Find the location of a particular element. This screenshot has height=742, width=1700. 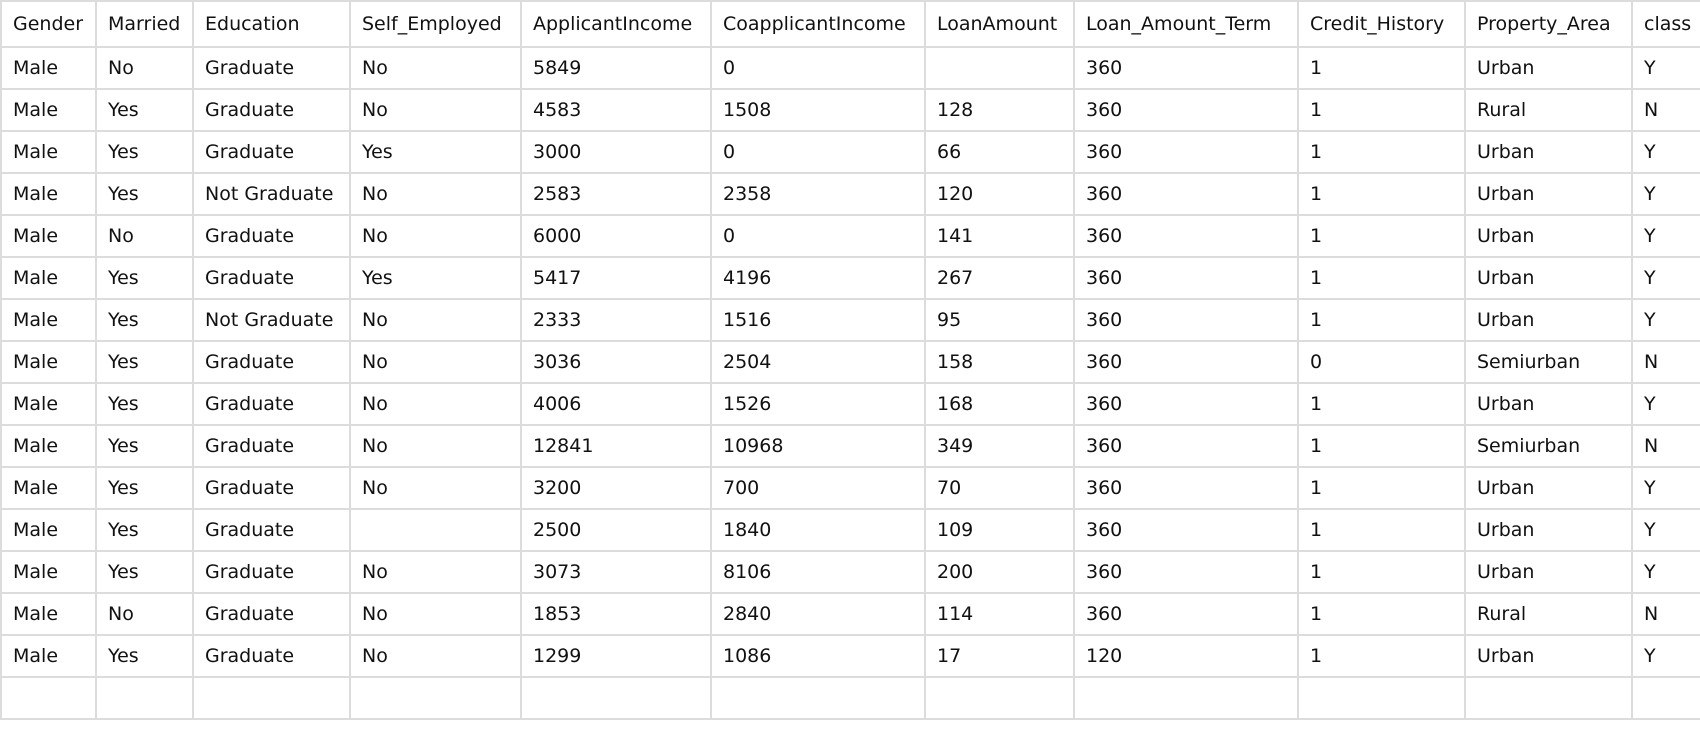

table-cell: 109 is located at coordinates (999, 530).